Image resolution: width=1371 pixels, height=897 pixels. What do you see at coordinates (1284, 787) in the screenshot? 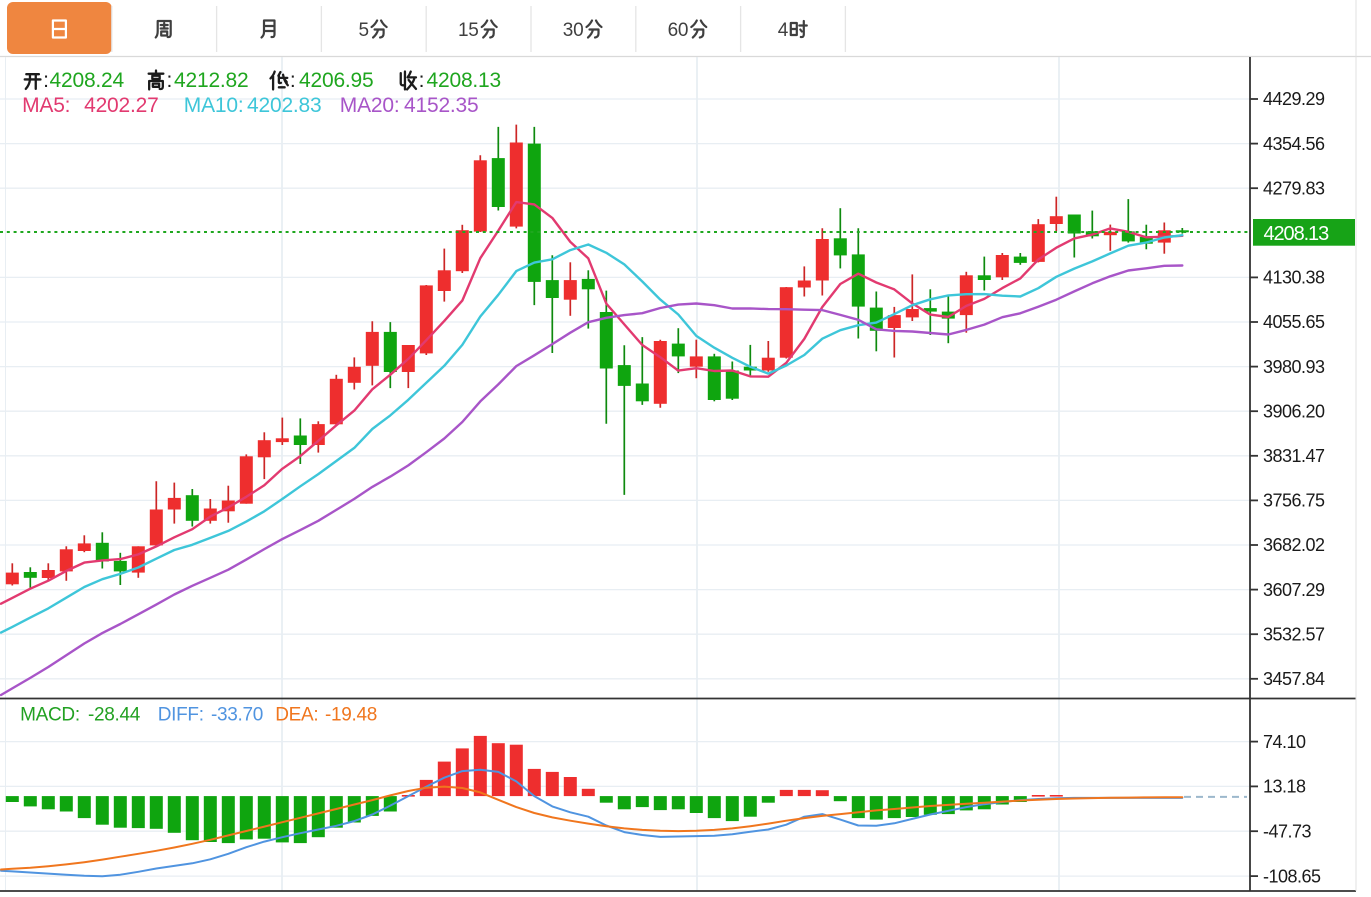
I see `svg-text: 13.18` at bounding box center [1284, 787].